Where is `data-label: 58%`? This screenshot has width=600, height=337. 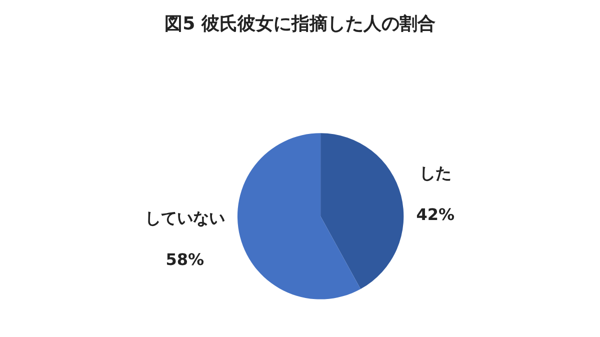
data-label: 58% is located at coordinates (185, 260).